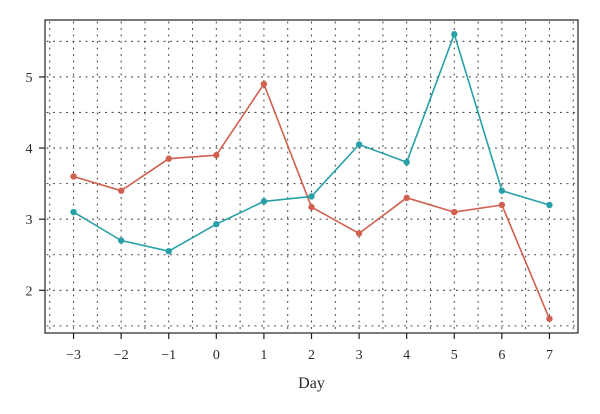 The image size is (600, 414). Describe the element at coordinates (121, 355) in the screenshot. I see `x-tick-label: −2` at that location.